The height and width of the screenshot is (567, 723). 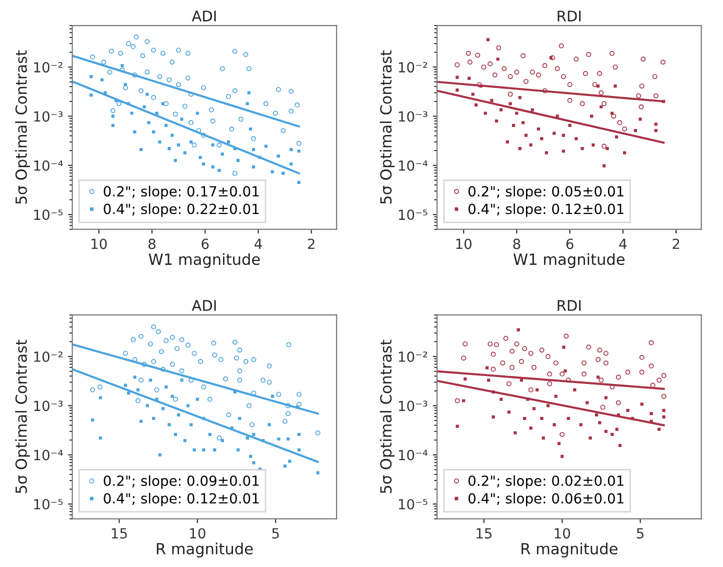 I want to click on legend-label: 0.2"; slope: 0.05±0.01, so click(x=546, y=193).